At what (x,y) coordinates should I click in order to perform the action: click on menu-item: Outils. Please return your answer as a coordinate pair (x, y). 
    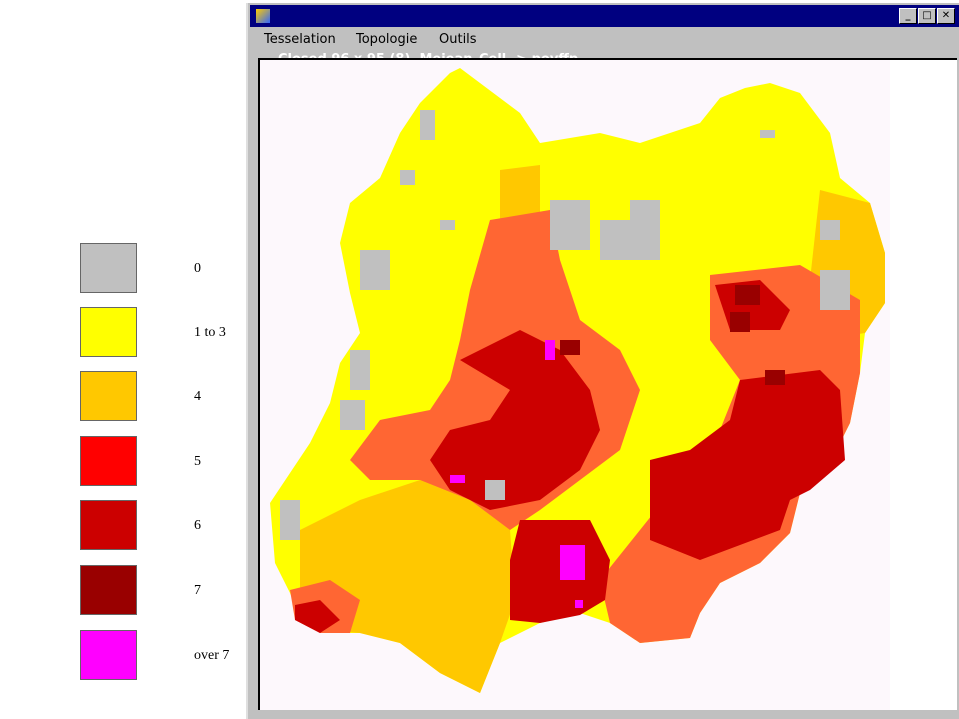
    Looking at the image, I should click on (458, 39).